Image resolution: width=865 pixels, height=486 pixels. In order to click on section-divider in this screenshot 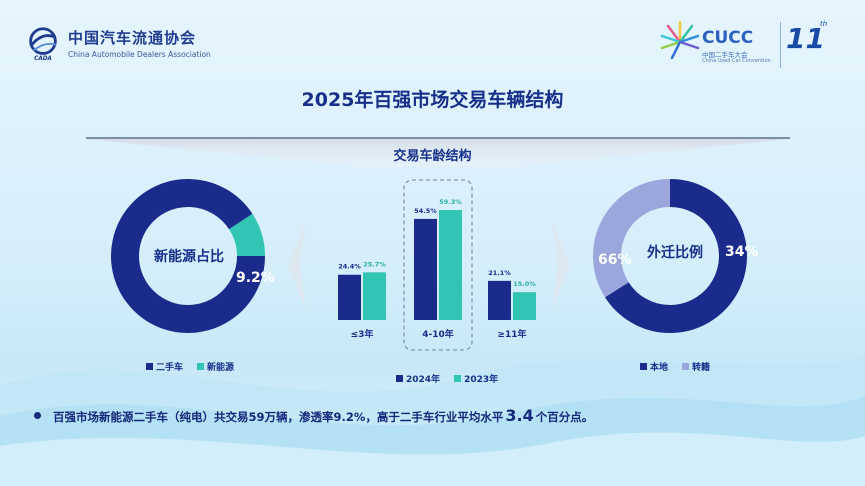, I will do `click(438, 138)`.